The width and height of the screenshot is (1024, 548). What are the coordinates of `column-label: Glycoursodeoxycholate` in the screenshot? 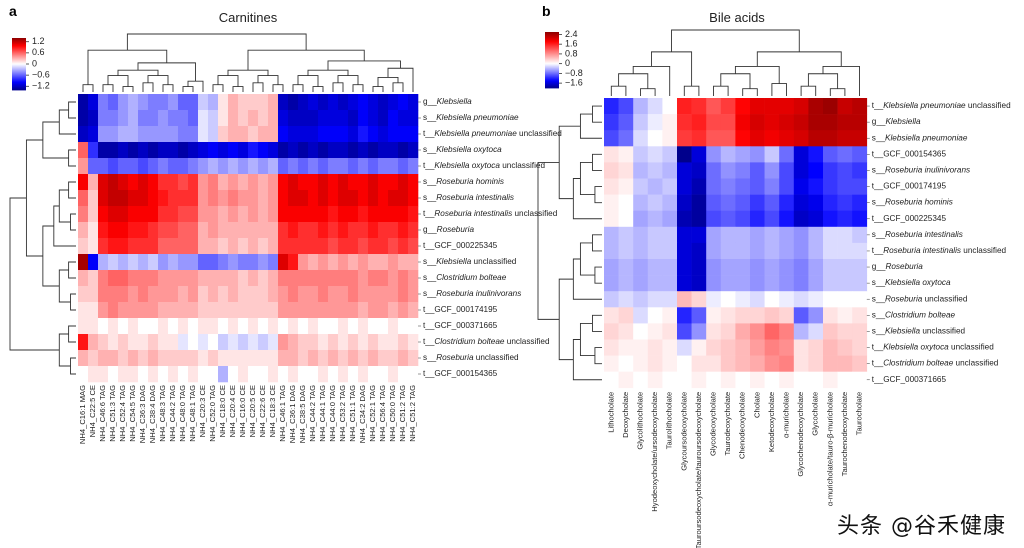 It's located at (683, 431).